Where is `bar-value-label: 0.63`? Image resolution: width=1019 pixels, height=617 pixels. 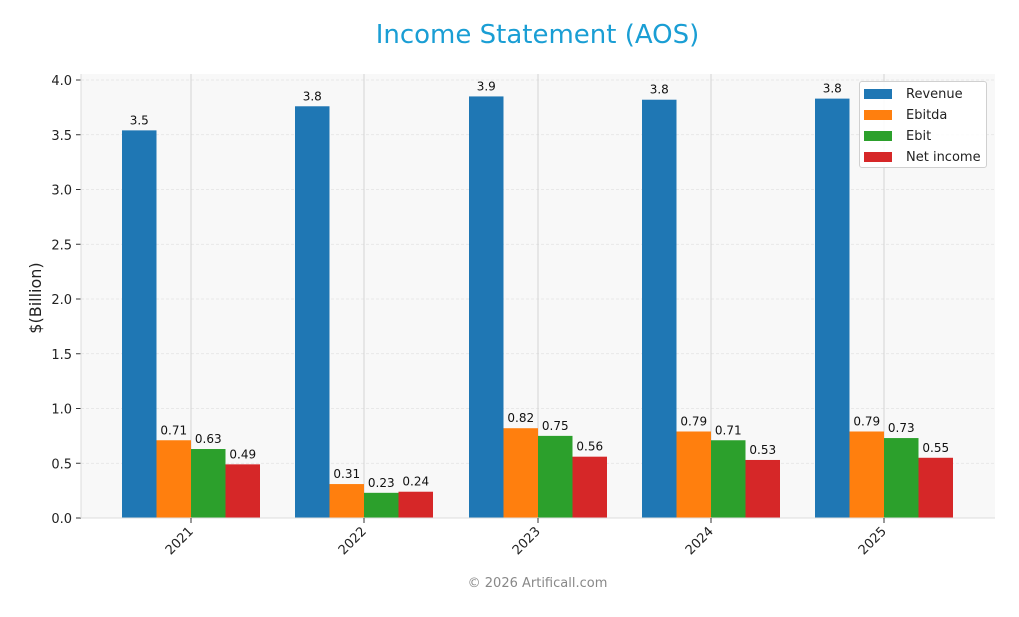 bar-value-label: 0.63 is located at coordinates (208, 439).